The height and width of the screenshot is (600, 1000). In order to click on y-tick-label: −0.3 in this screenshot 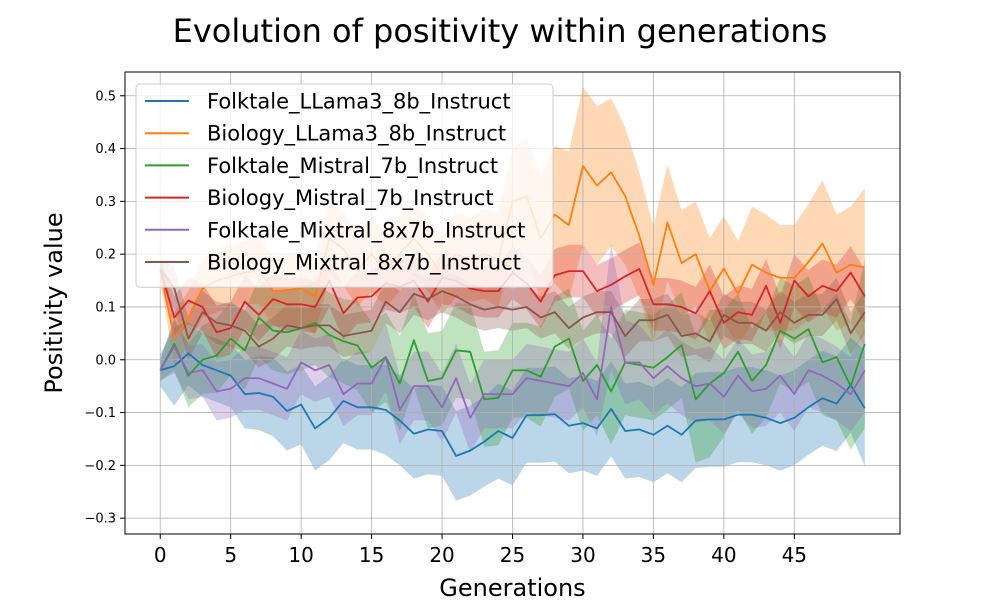, I will do `click(100, 519)`.